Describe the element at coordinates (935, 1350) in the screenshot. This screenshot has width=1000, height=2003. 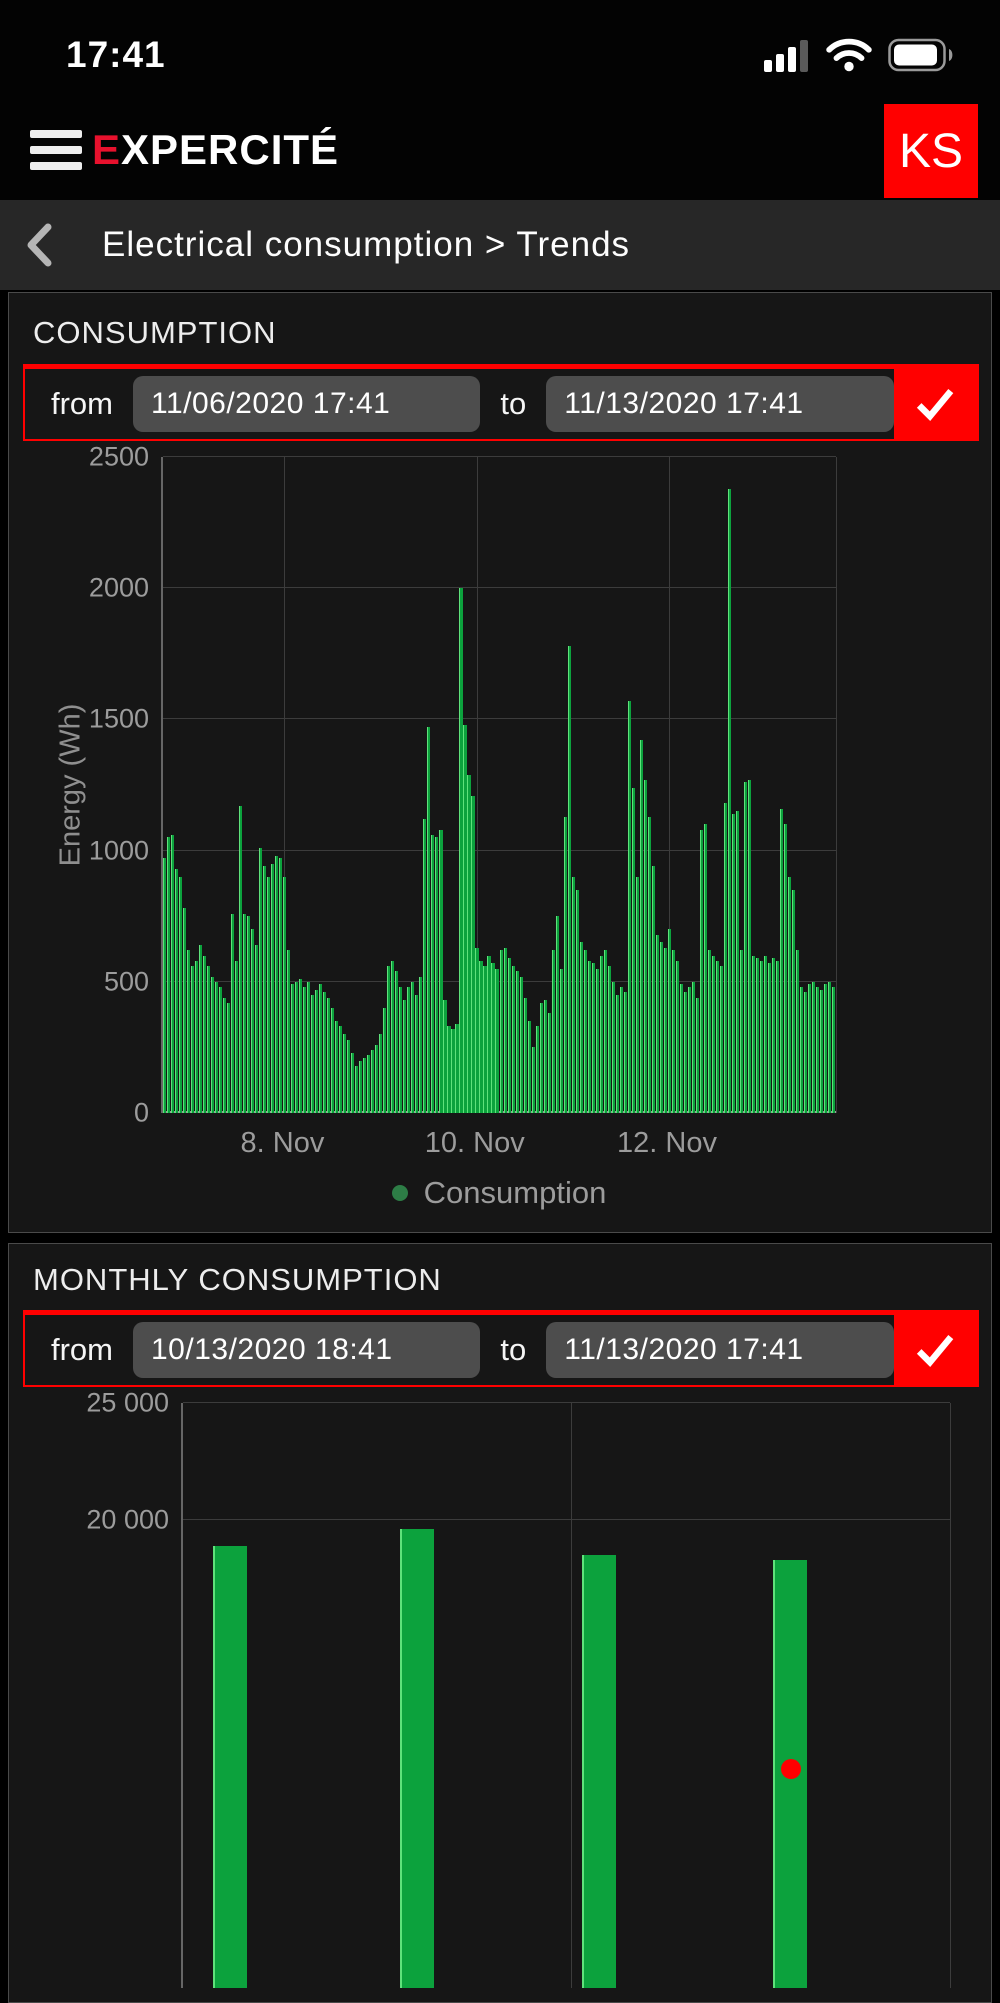
I see `monthly-apply-button` at that location.